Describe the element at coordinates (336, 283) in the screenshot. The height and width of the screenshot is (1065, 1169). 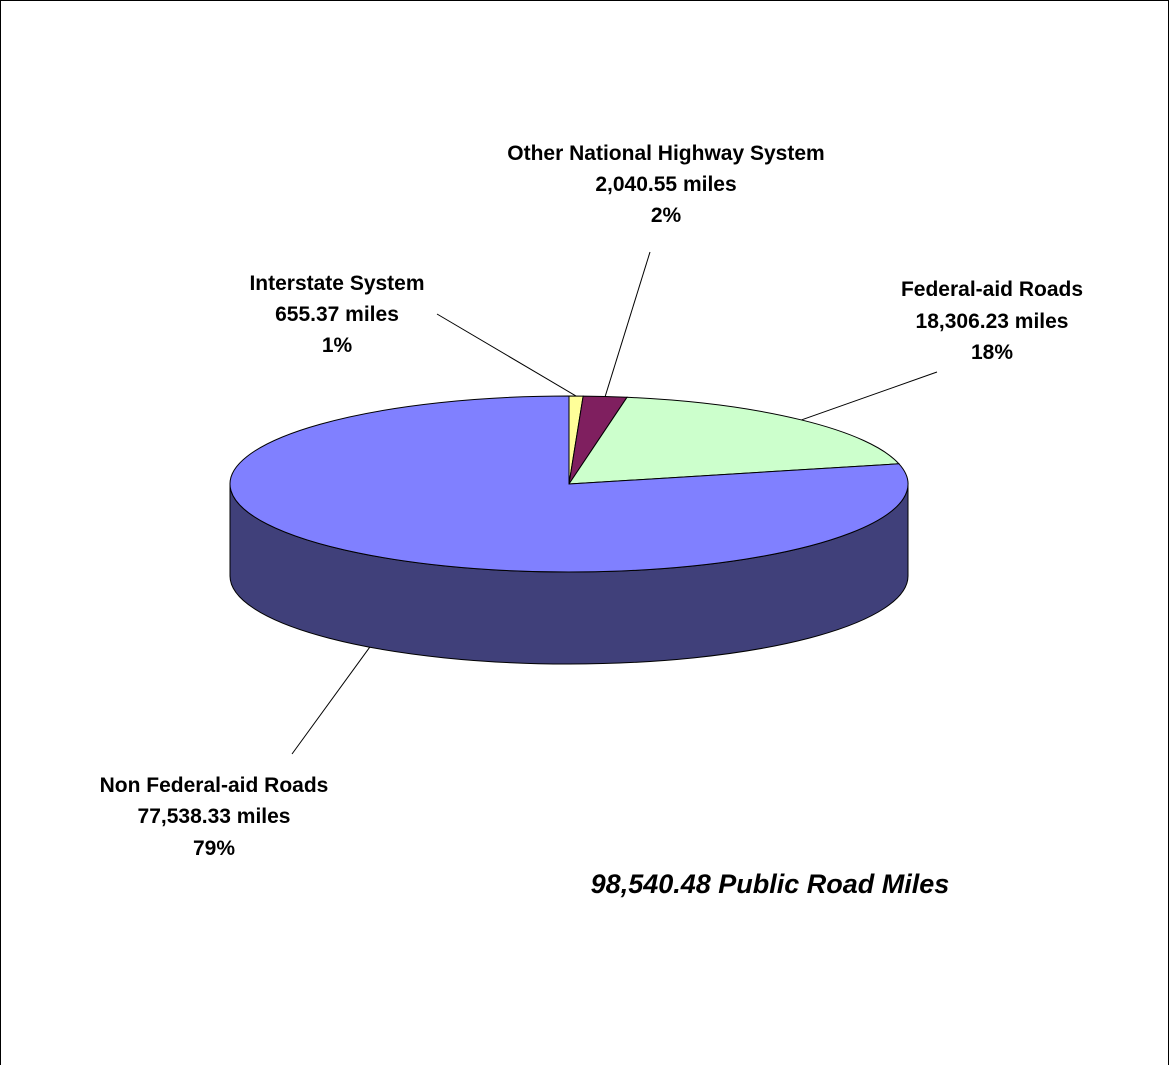
I see `label-interstate-system-name: Interstate System` at that location.